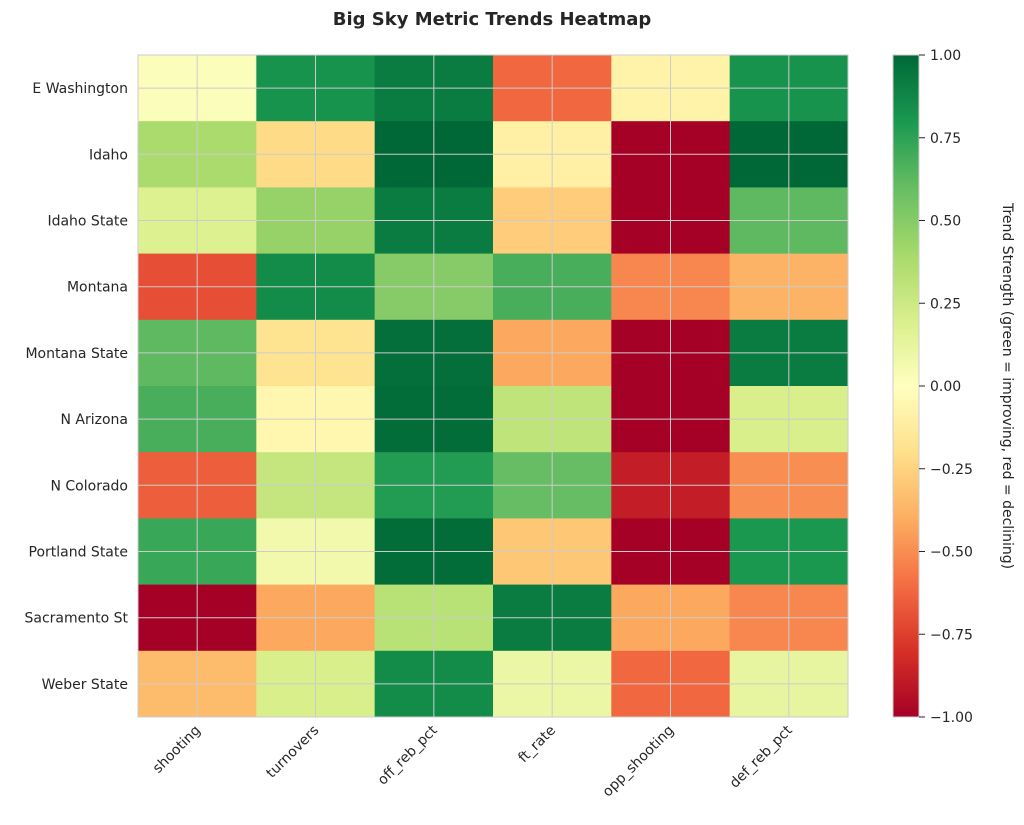 The height and width of the screenshot is (825, 1024). I want to click on column-label: opp_shooting, so click(639, 762).